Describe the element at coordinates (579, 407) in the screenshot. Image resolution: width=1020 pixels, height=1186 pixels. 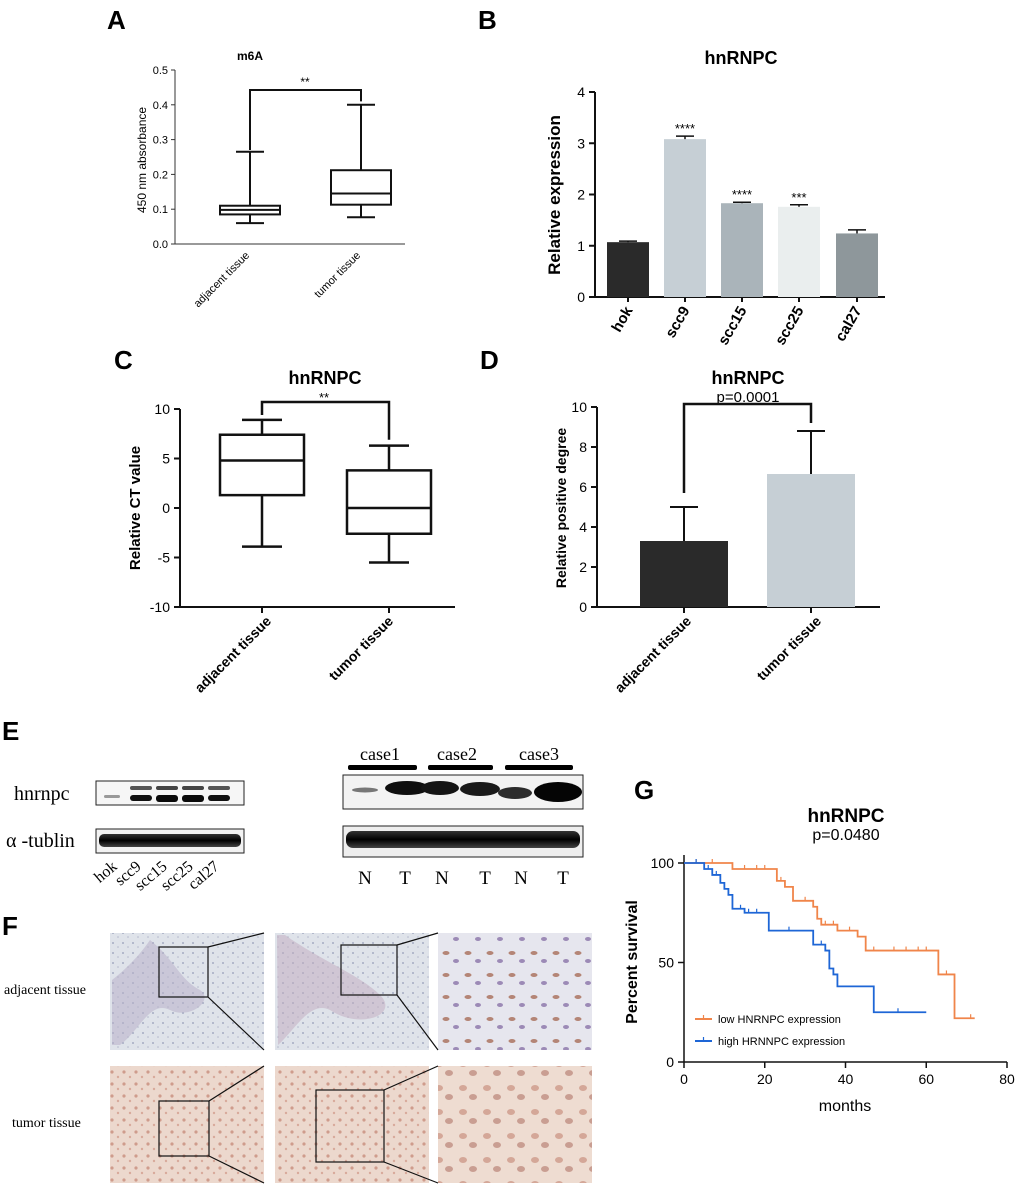
I see `panel-d-ytick-label: 10` at that location.